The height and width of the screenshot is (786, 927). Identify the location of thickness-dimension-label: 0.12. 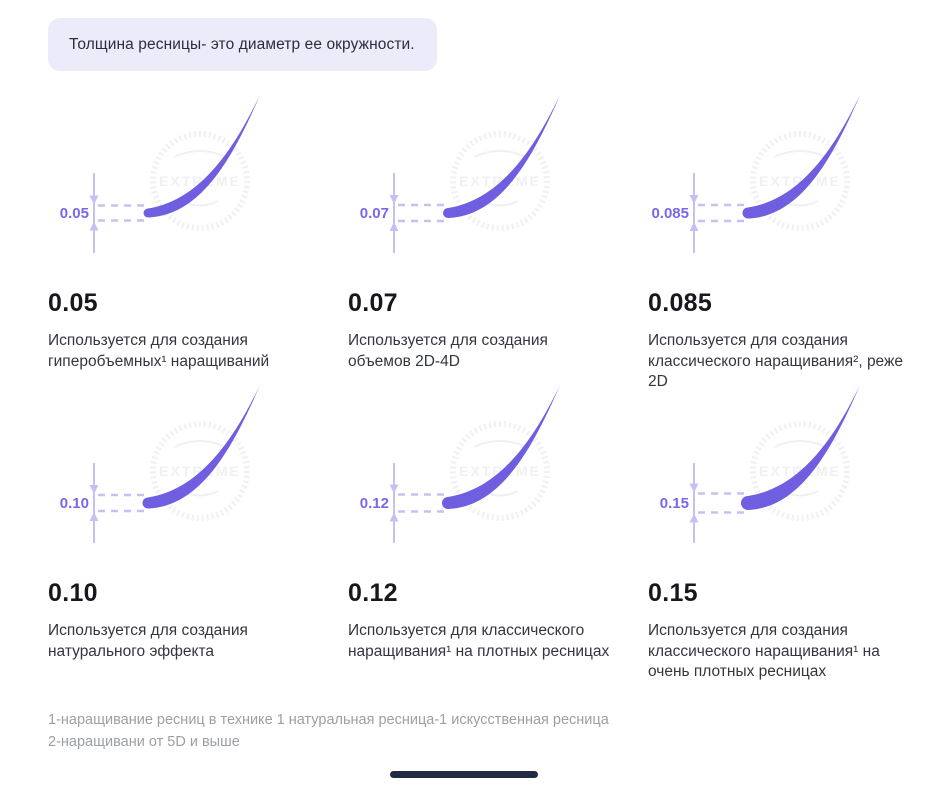
(374, 503).